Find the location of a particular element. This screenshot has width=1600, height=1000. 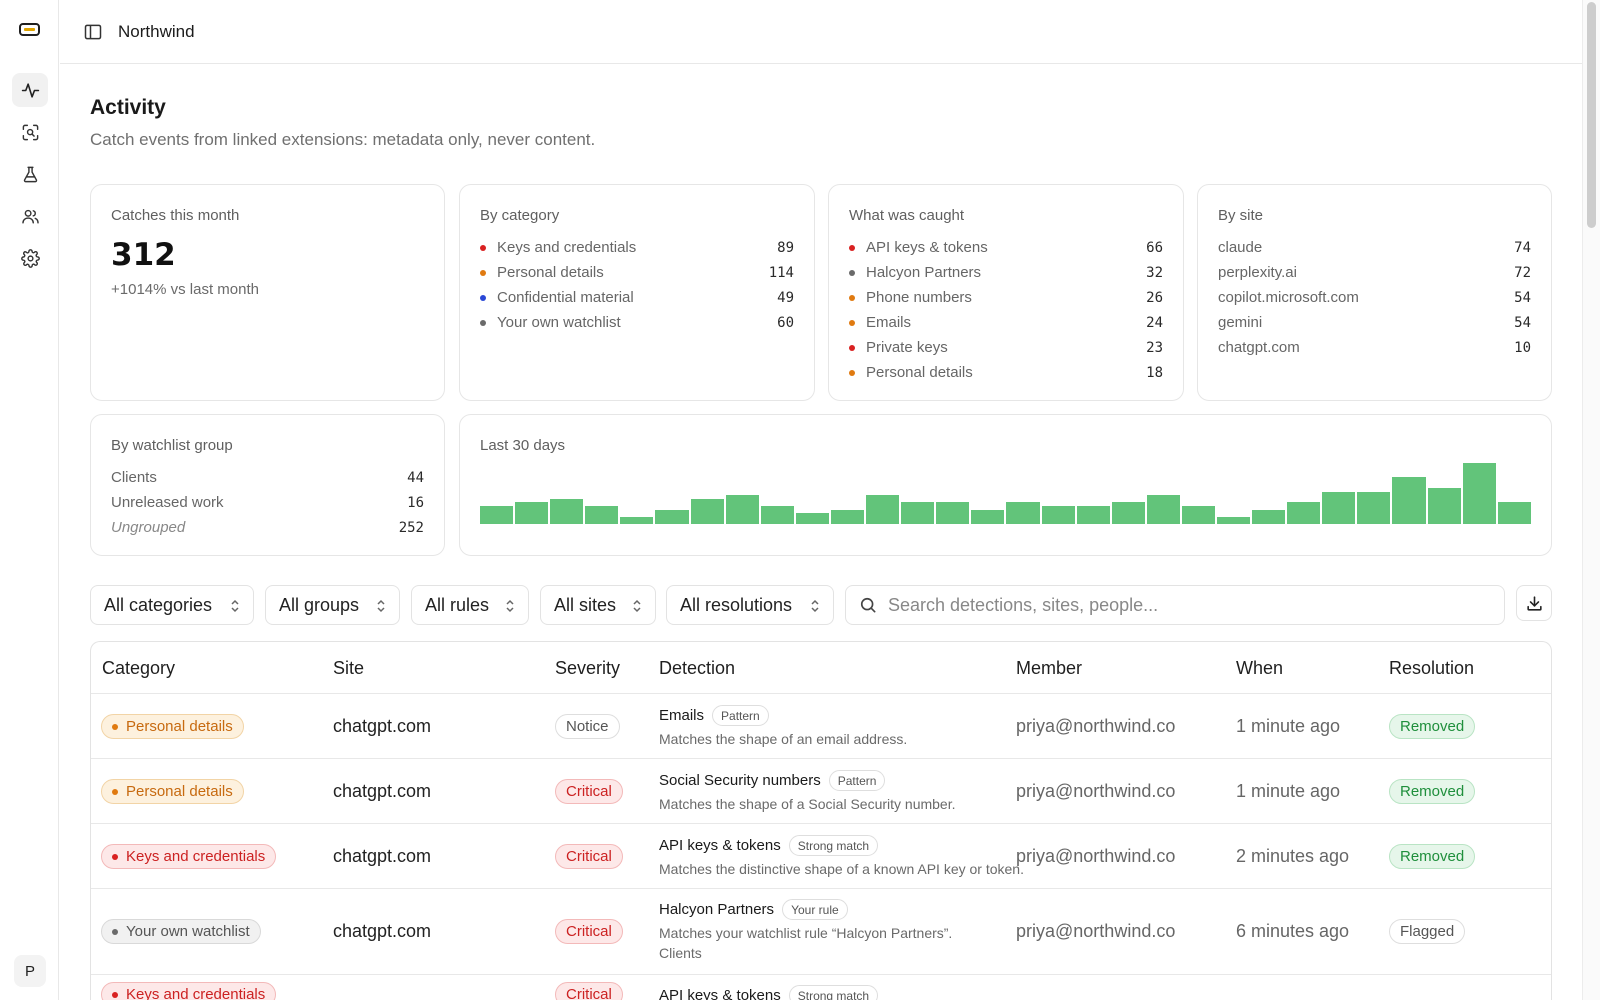

by-category-row: Your own watchlist 60 is located at coordinates (637, 322).